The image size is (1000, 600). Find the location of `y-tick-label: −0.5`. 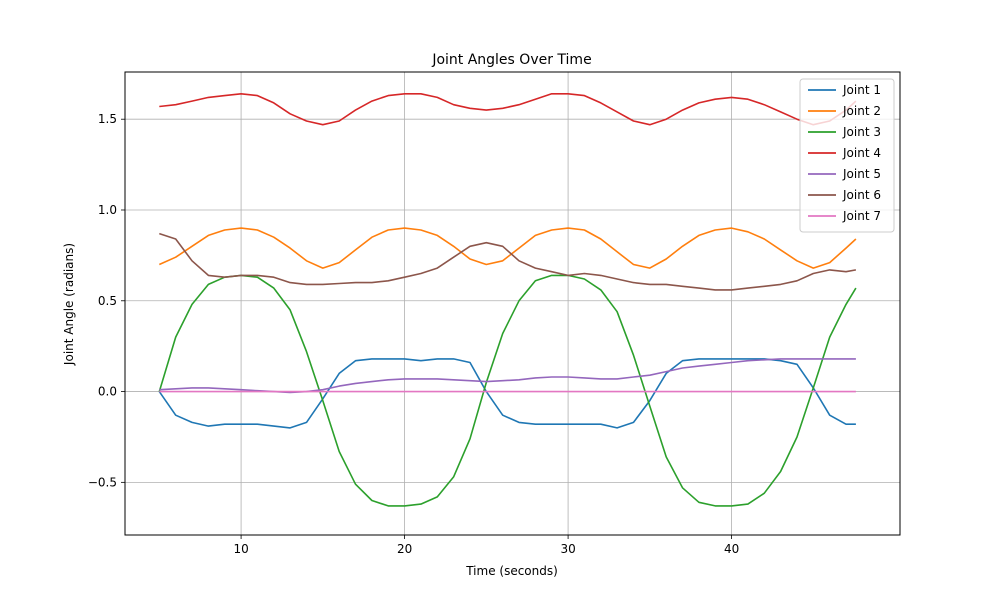

y-tick-label: −0.5 is located at coordinates (102, 482).